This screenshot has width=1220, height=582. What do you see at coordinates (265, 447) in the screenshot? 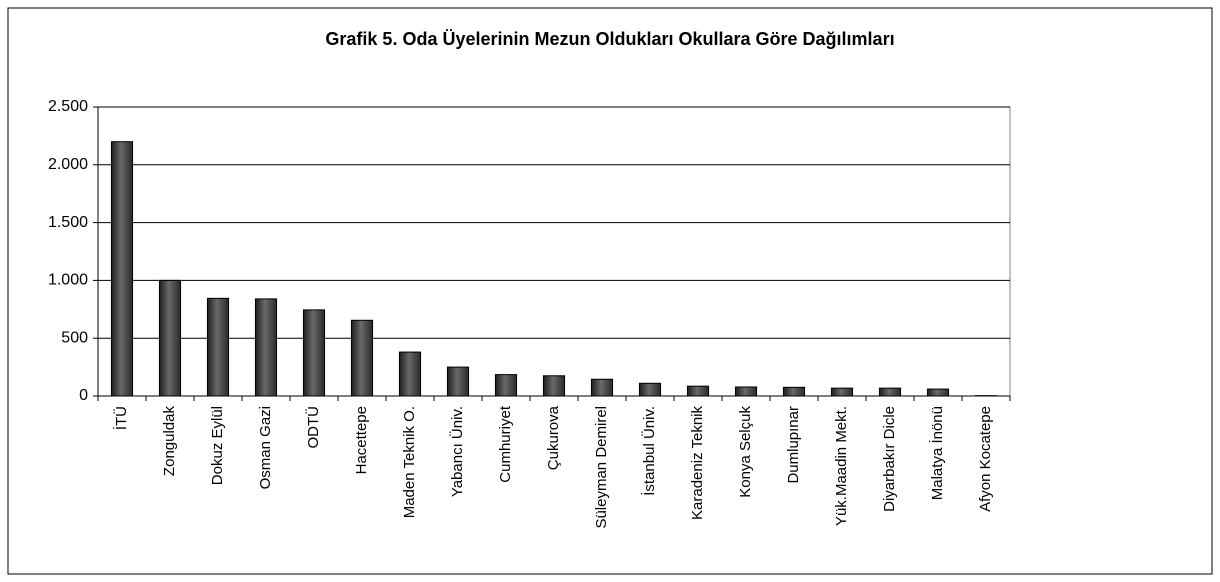
I see `x-tick-label: Osman Gazi` at bounding box center [265, 447].